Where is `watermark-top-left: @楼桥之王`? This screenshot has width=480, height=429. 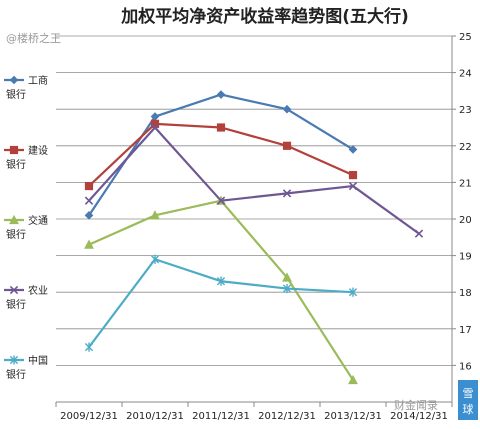 watermark-top-left: @楼桥之王 is located at coordinates (33, 38).